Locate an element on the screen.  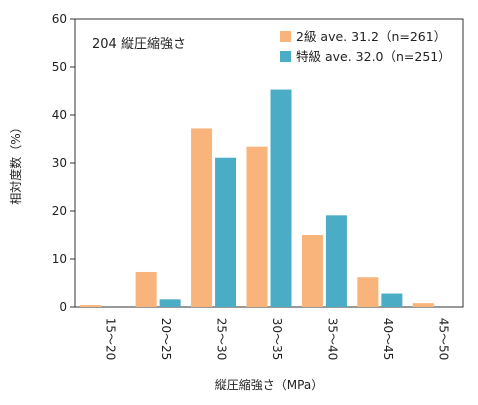
y-axis-label: 相対度数（%） is located at coordinates (15, 162).